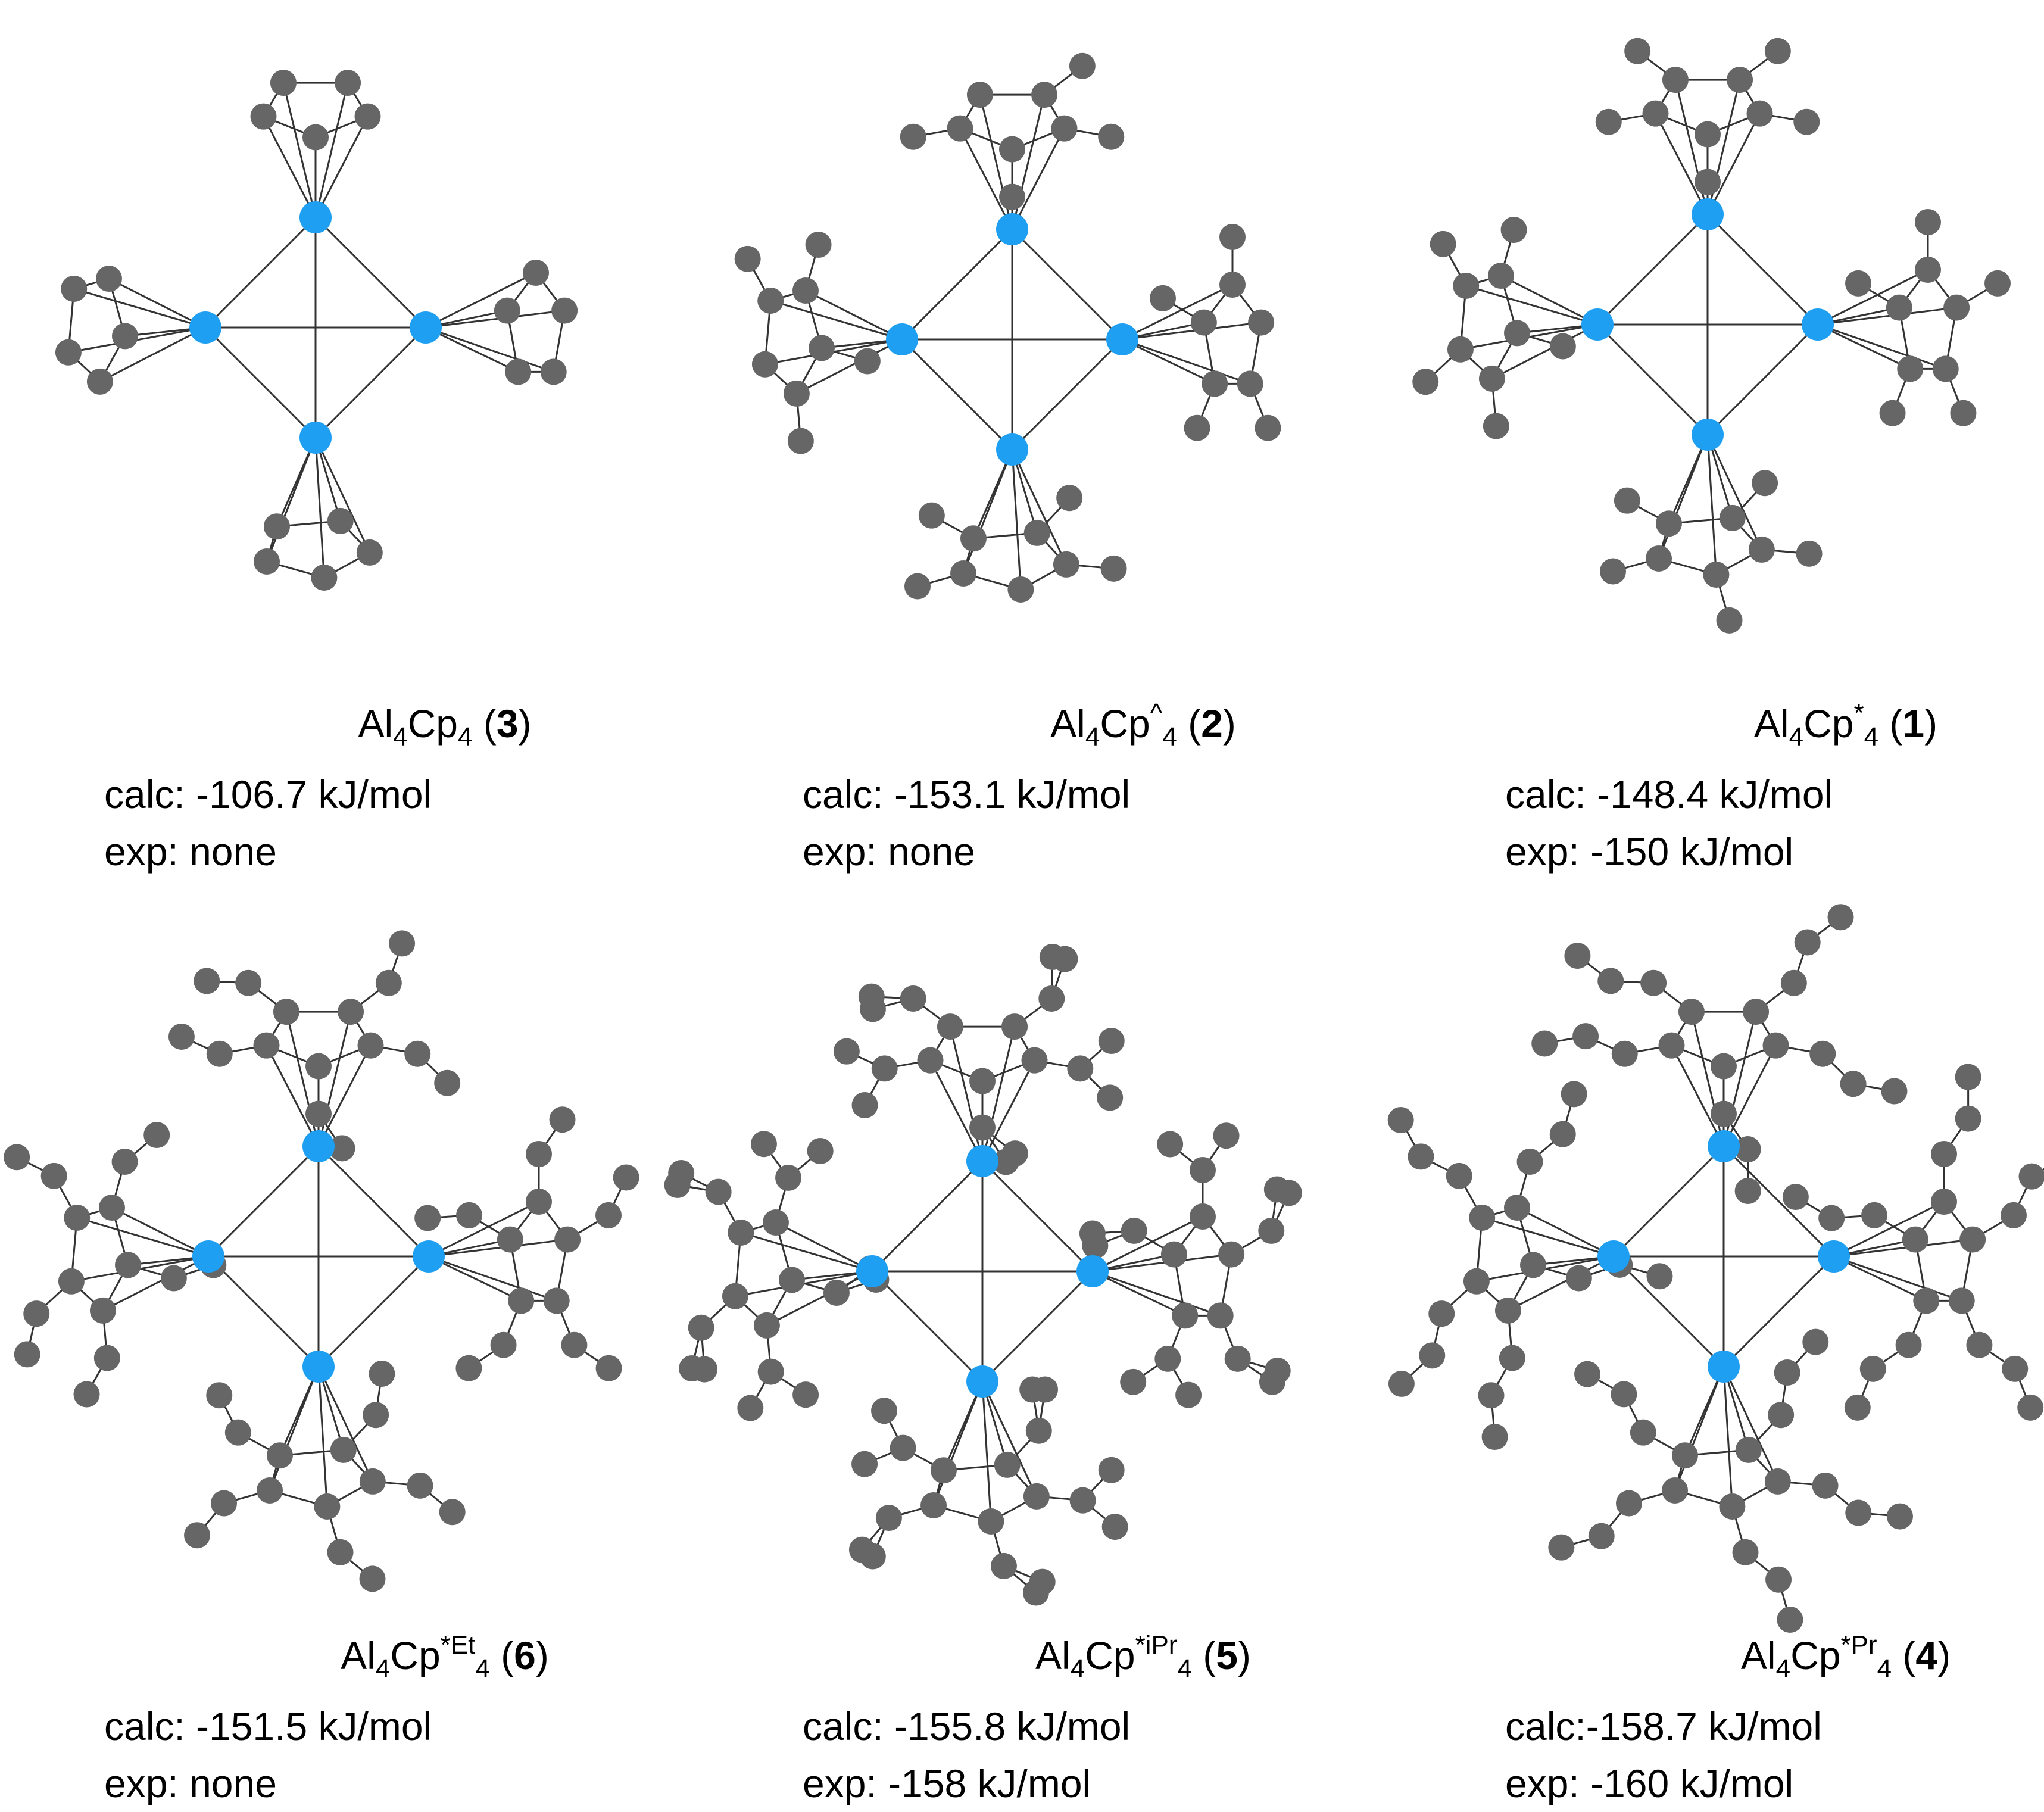  Describe the element at coordinates (889, 851) in the screenshot. I see `exp-energy: exp: none` at that location.